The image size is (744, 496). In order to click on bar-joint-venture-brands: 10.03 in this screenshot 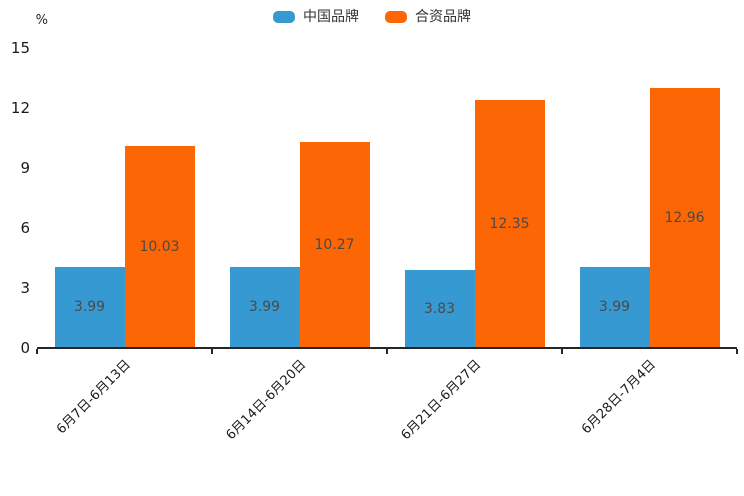, I will do `click(159, 246)`.